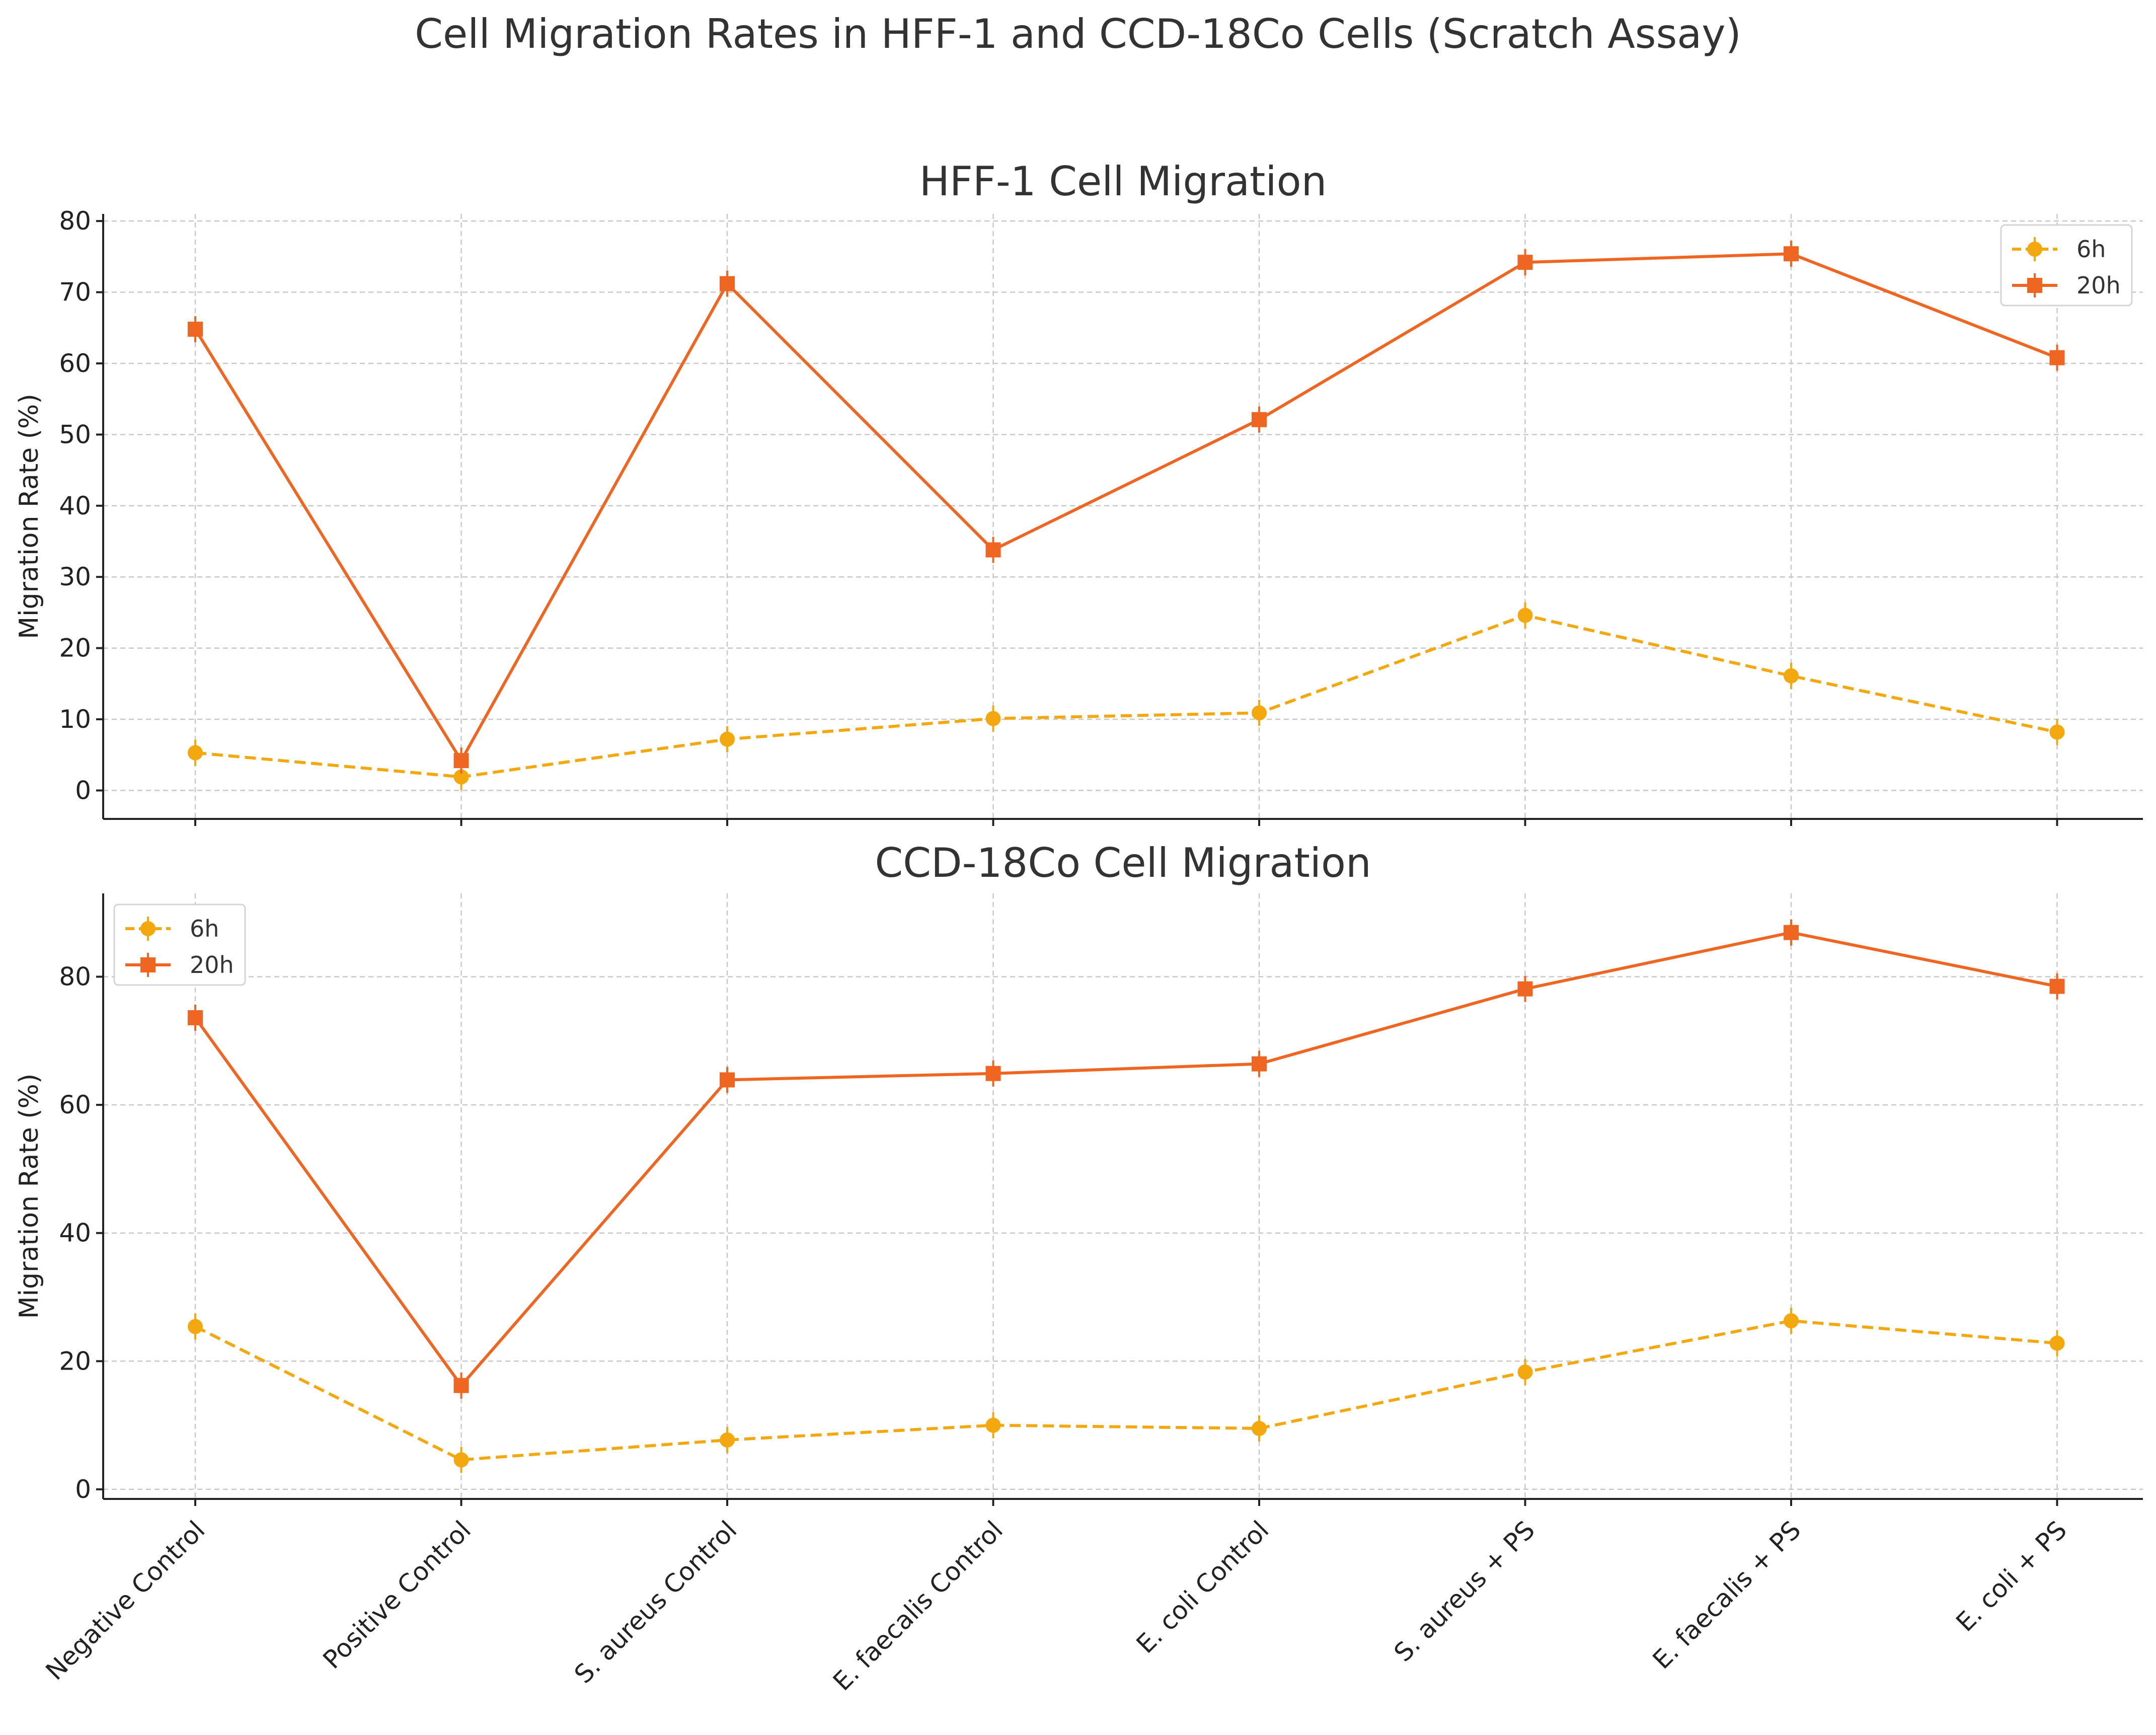 This screenshot has width=2156, height=1735. Describe the element at coordinates (655, 1602) in the screenshot. I see `x-tick-label-s-aureus-control: S. aureus Control` at that location.